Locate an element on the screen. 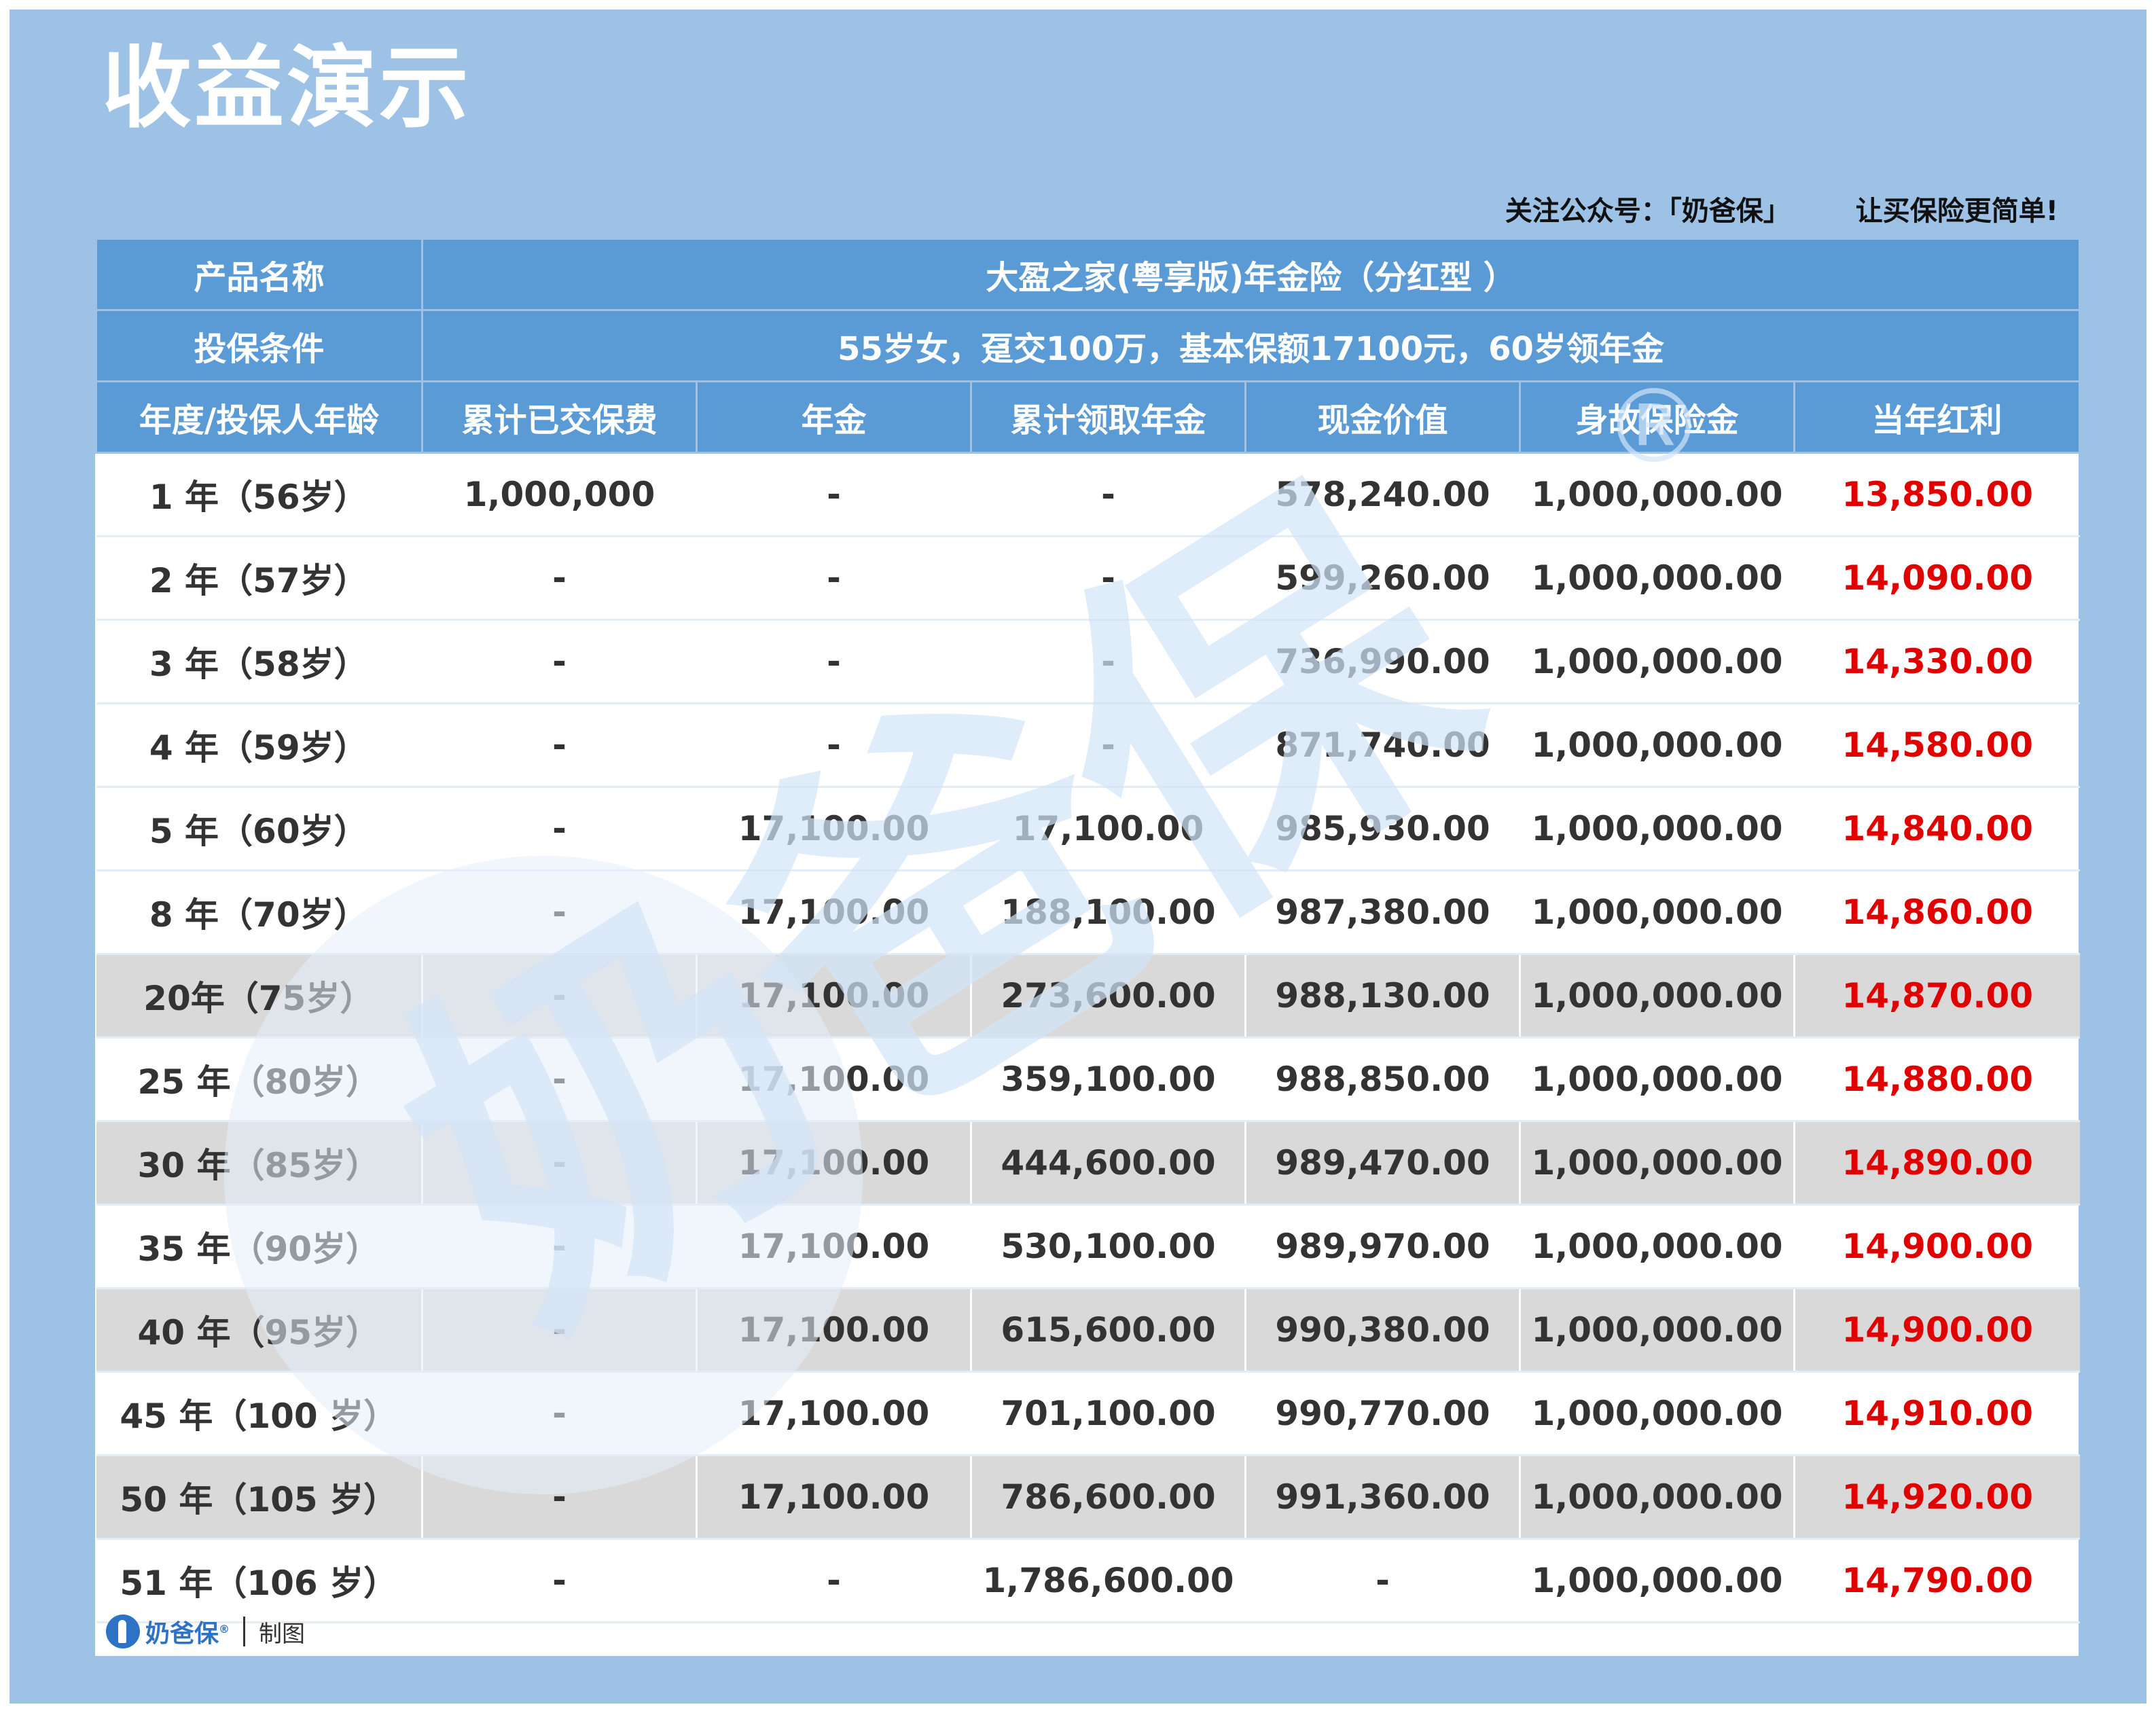 The image size is (2156, 1713). bonus-cell: 14,900.00 is located at coordinates (1936, 1246).